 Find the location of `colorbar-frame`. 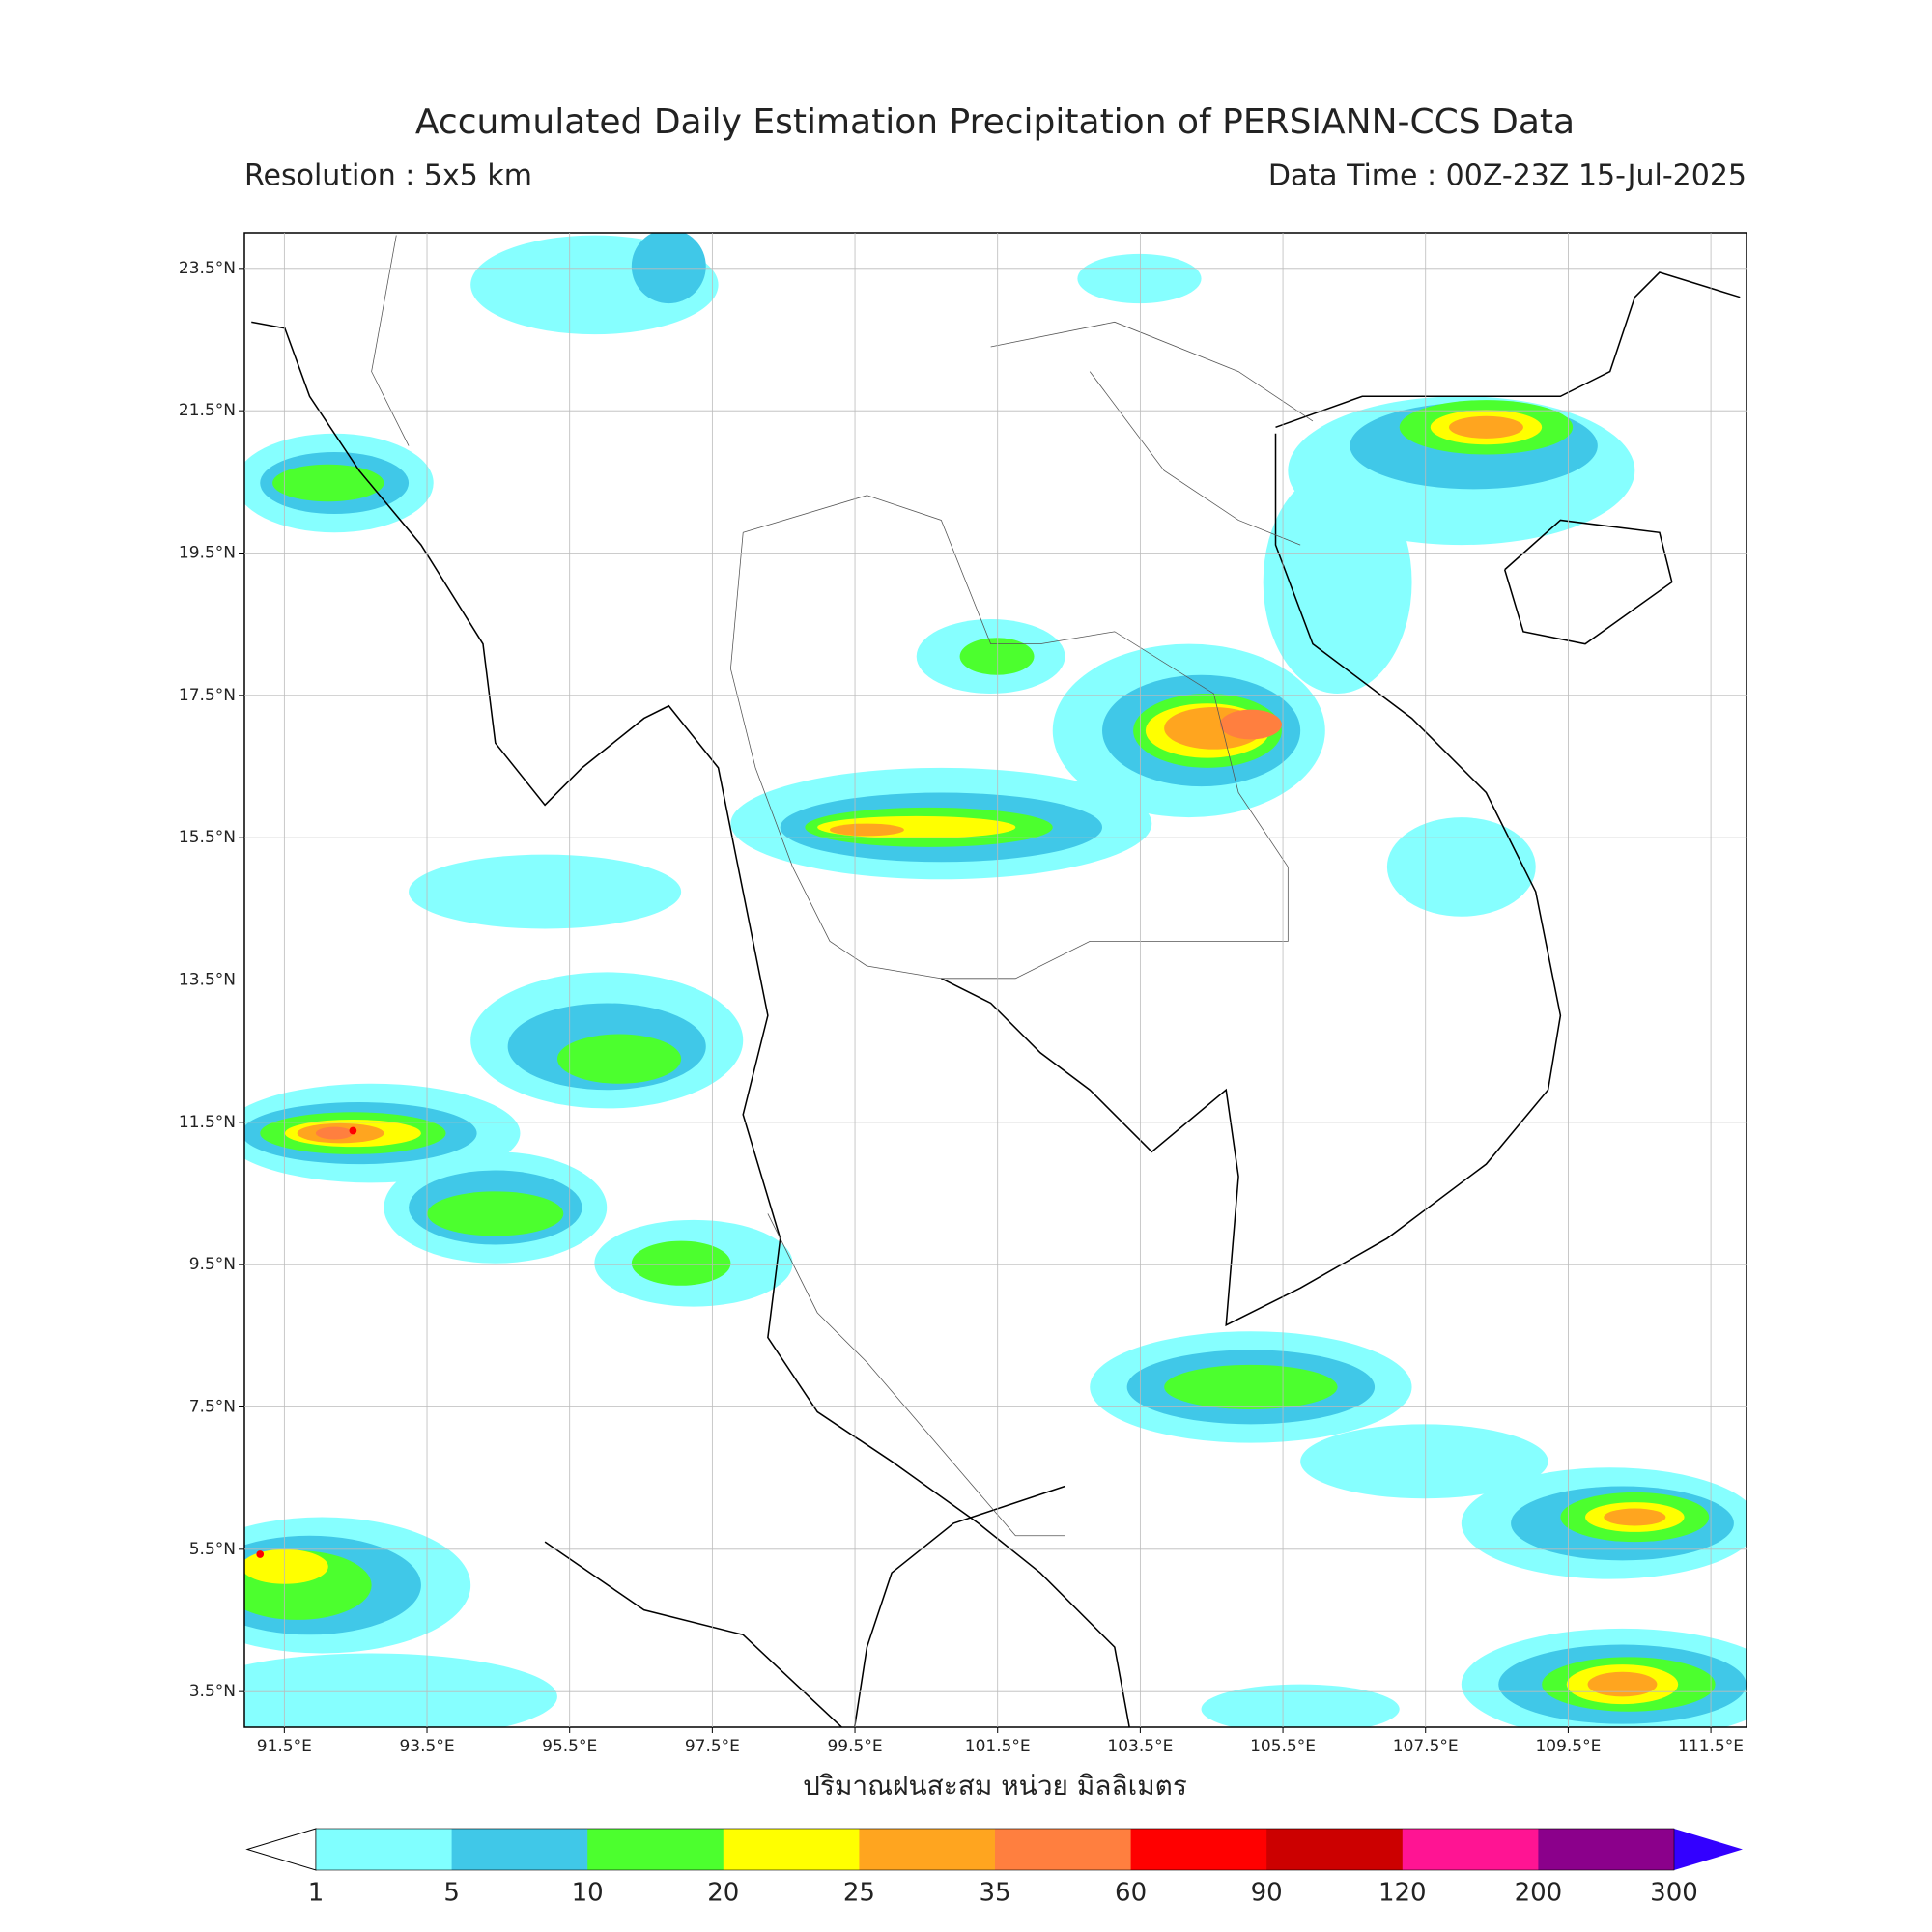

colorbar-frame is located at coordinates (995, 1849).